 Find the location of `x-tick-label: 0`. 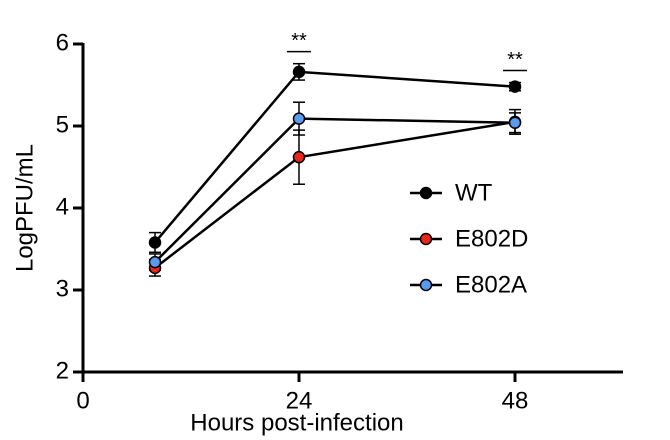

x-tick-label: 0 is located at coordinates (82, 400).